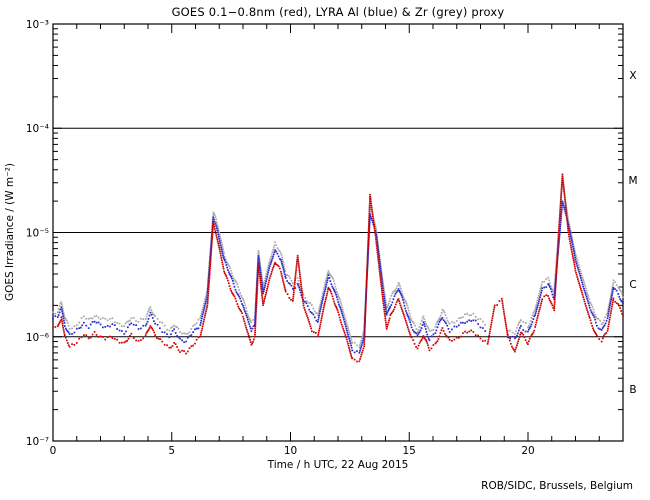  What do you see at coordinates (557, 486) in the screenshot?
I see `credit-footer: ROB/SIDC, Brussels, Belgium` at bounding box center [557, 486].